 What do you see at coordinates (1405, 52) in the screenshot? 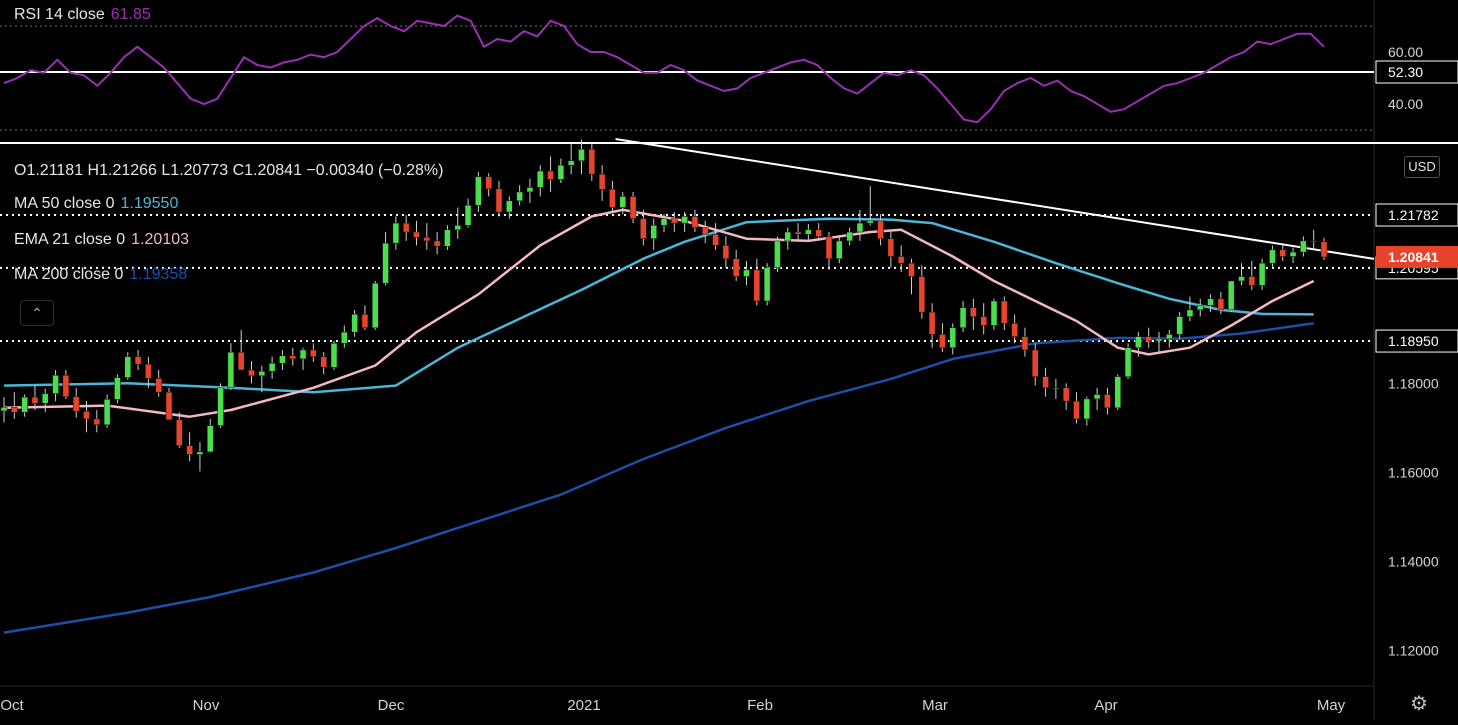
I see `rsi-tick-label: 60.00` at bounding box center [1405, 52].